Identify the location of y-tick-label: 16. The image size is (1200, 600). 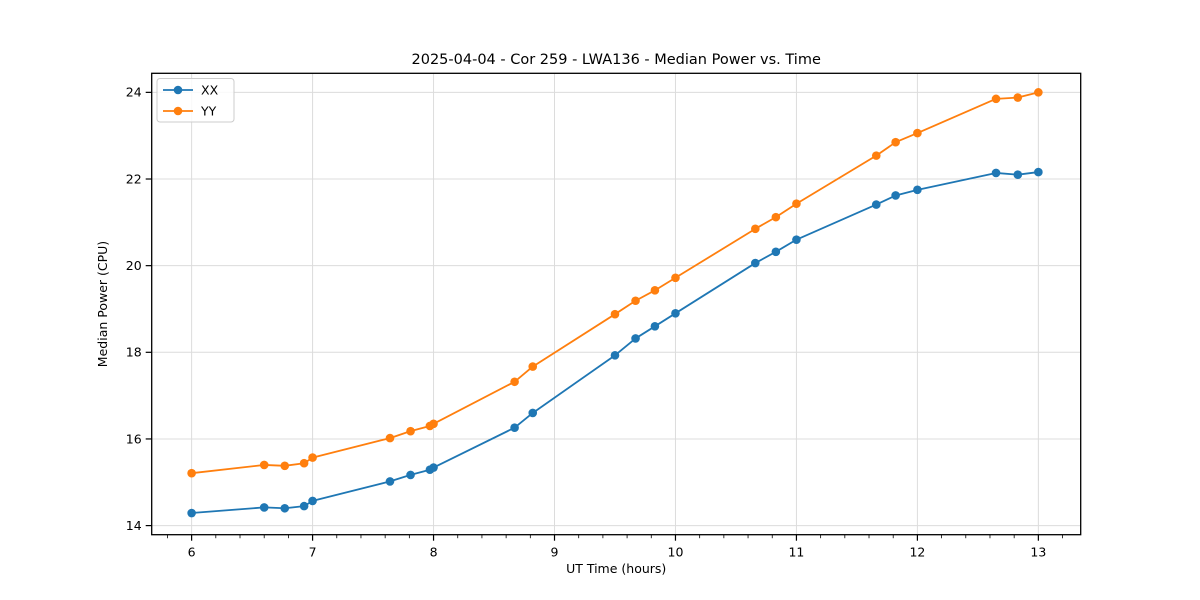
(134, 438).